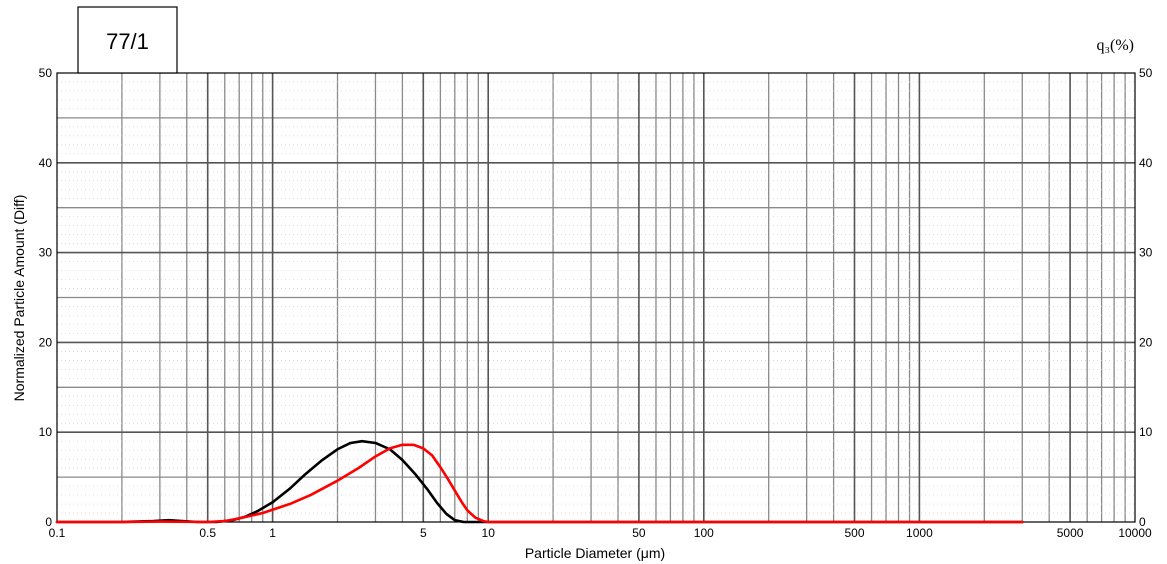 This screenshot has height=564, width=1167. What do you see at coordinates (1146, 342) in the screenshot?
I see `y-tick-label-right: 20` at bounding box center [1146, 342].